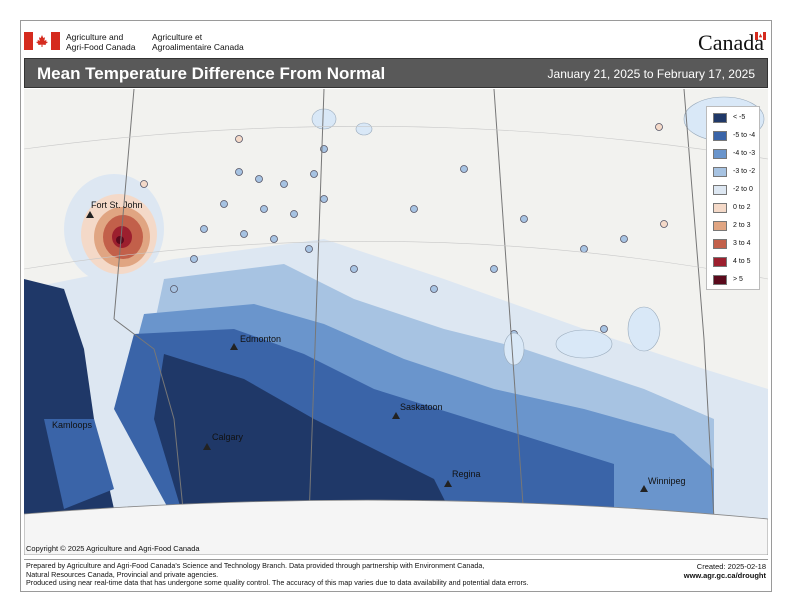 Image resolution: width=792 pixels, height=612 pixels. What do you see at coordinates (261, 339) in the screenshot?
I see `city-label-edmonton: Edmonton` at bounding box center [261, 339].